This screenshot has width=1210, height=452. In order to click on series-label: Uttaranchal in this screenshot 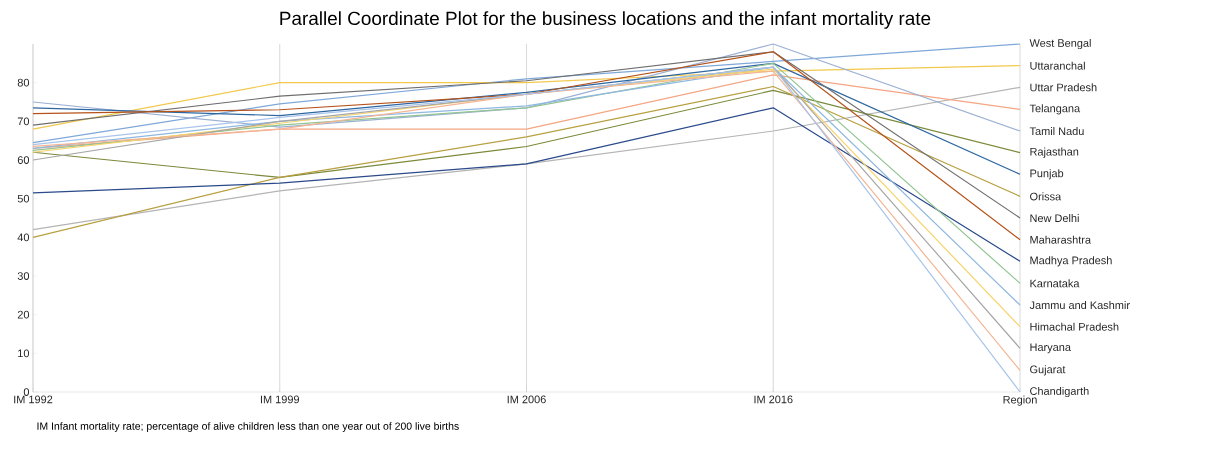, I will do `click(1057, 65)`.